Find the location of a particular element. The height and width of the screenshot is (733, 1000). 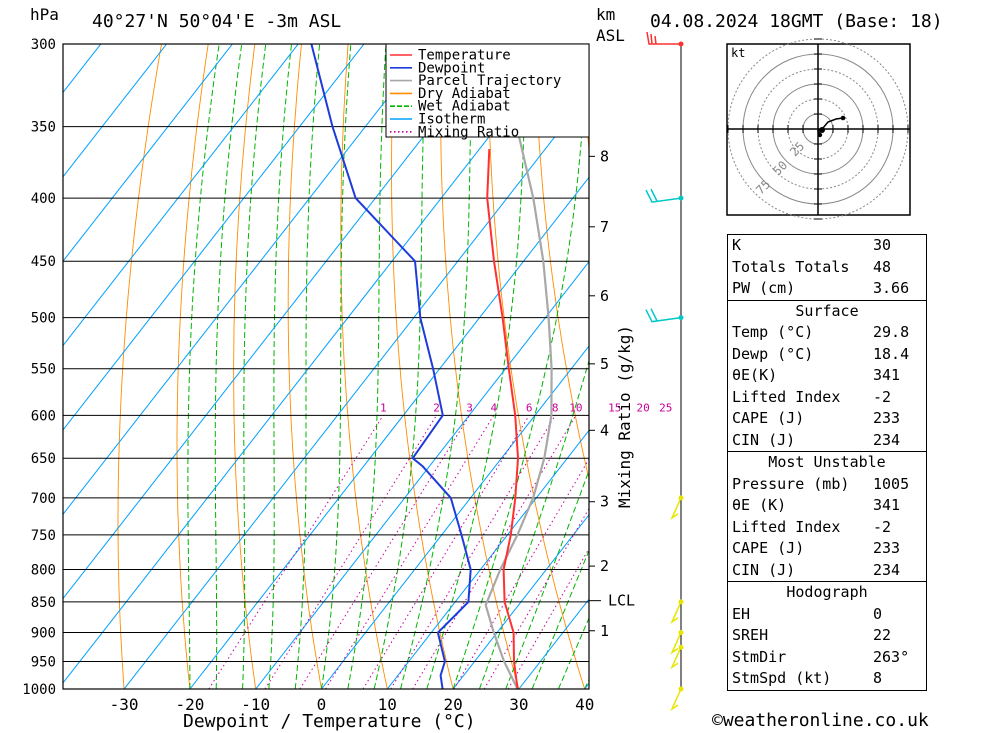

mixing-ratio-labels: 1 2 3 4 6 8 10 15 20 25 is located at coordinates (526, 407).